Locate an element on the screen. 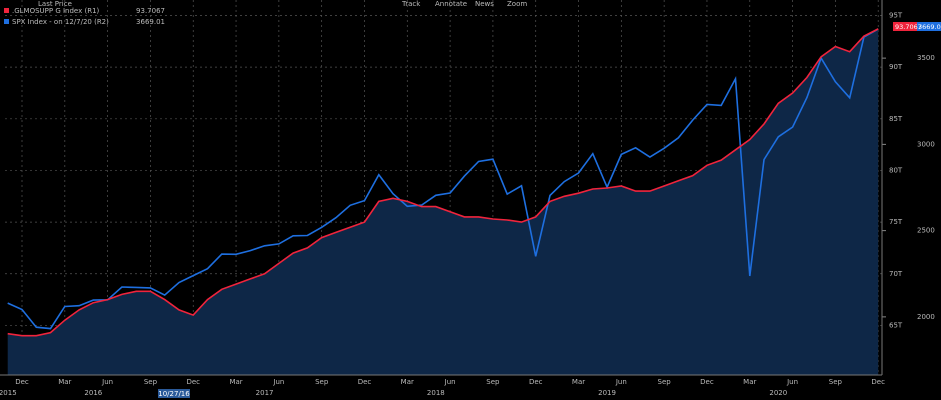  y-tick-label: 90T is located at coordinates (896, 67).